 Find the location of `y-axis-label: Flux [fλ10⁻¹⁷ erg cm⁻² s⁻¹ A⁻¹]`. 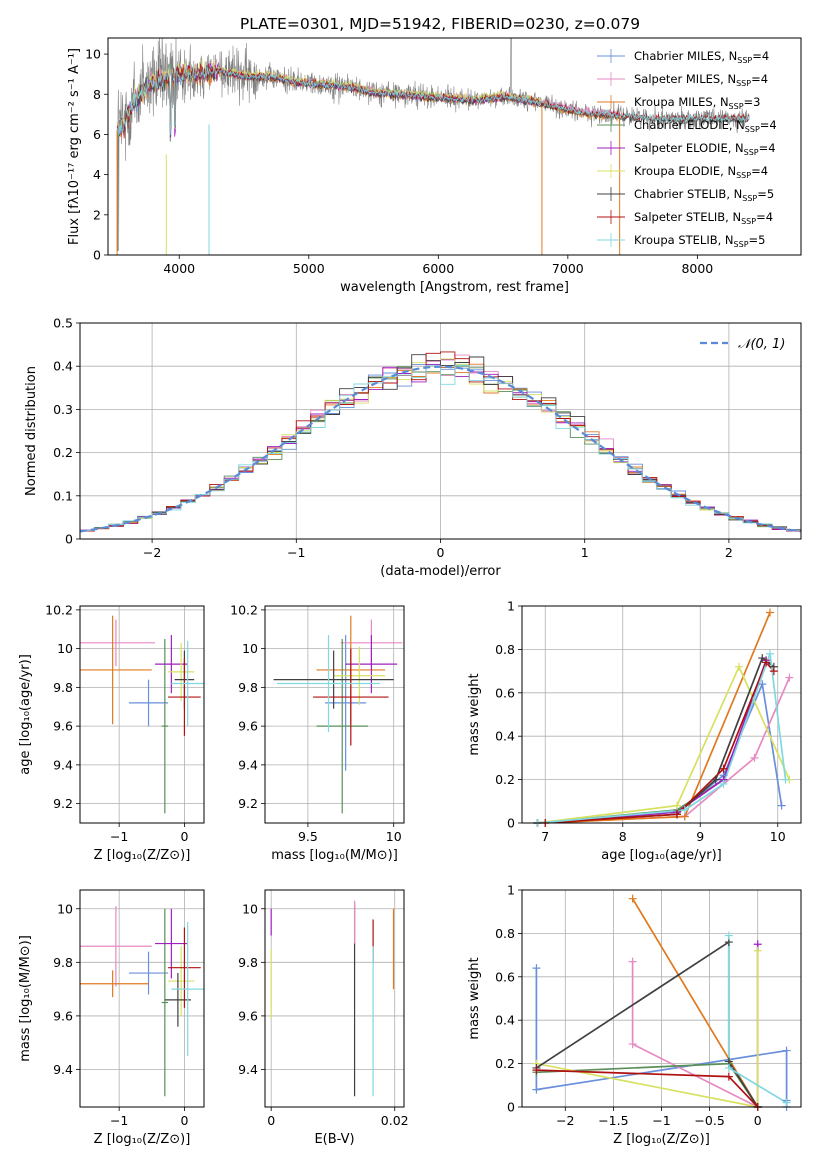

y-axis-label: Flux [fλ10⁻¹⁷ erg cm⁻² s⁻¹ A⁻¹] is located at coordinates (74, 146).